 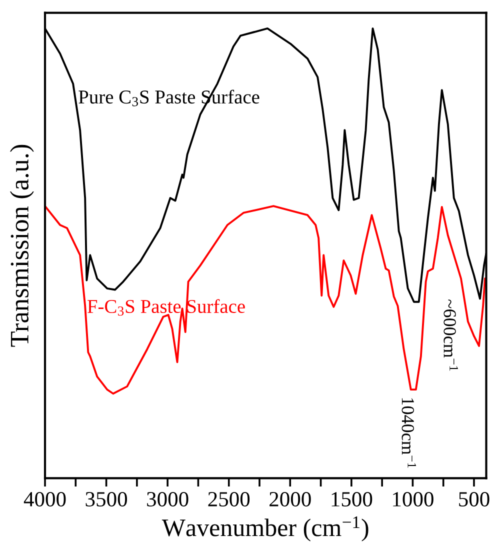 I want to click on series-label: F-C$_{3}$S Paste Surface, so click(x=166, y=307).